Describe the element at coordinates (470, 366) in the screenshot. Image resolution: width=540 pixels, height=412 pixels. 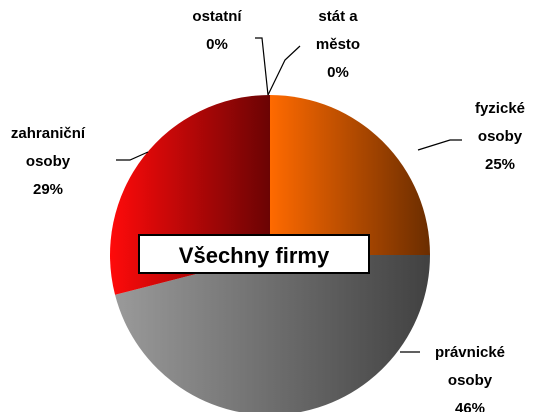
I see `category-label: právnické osoby` at that location.